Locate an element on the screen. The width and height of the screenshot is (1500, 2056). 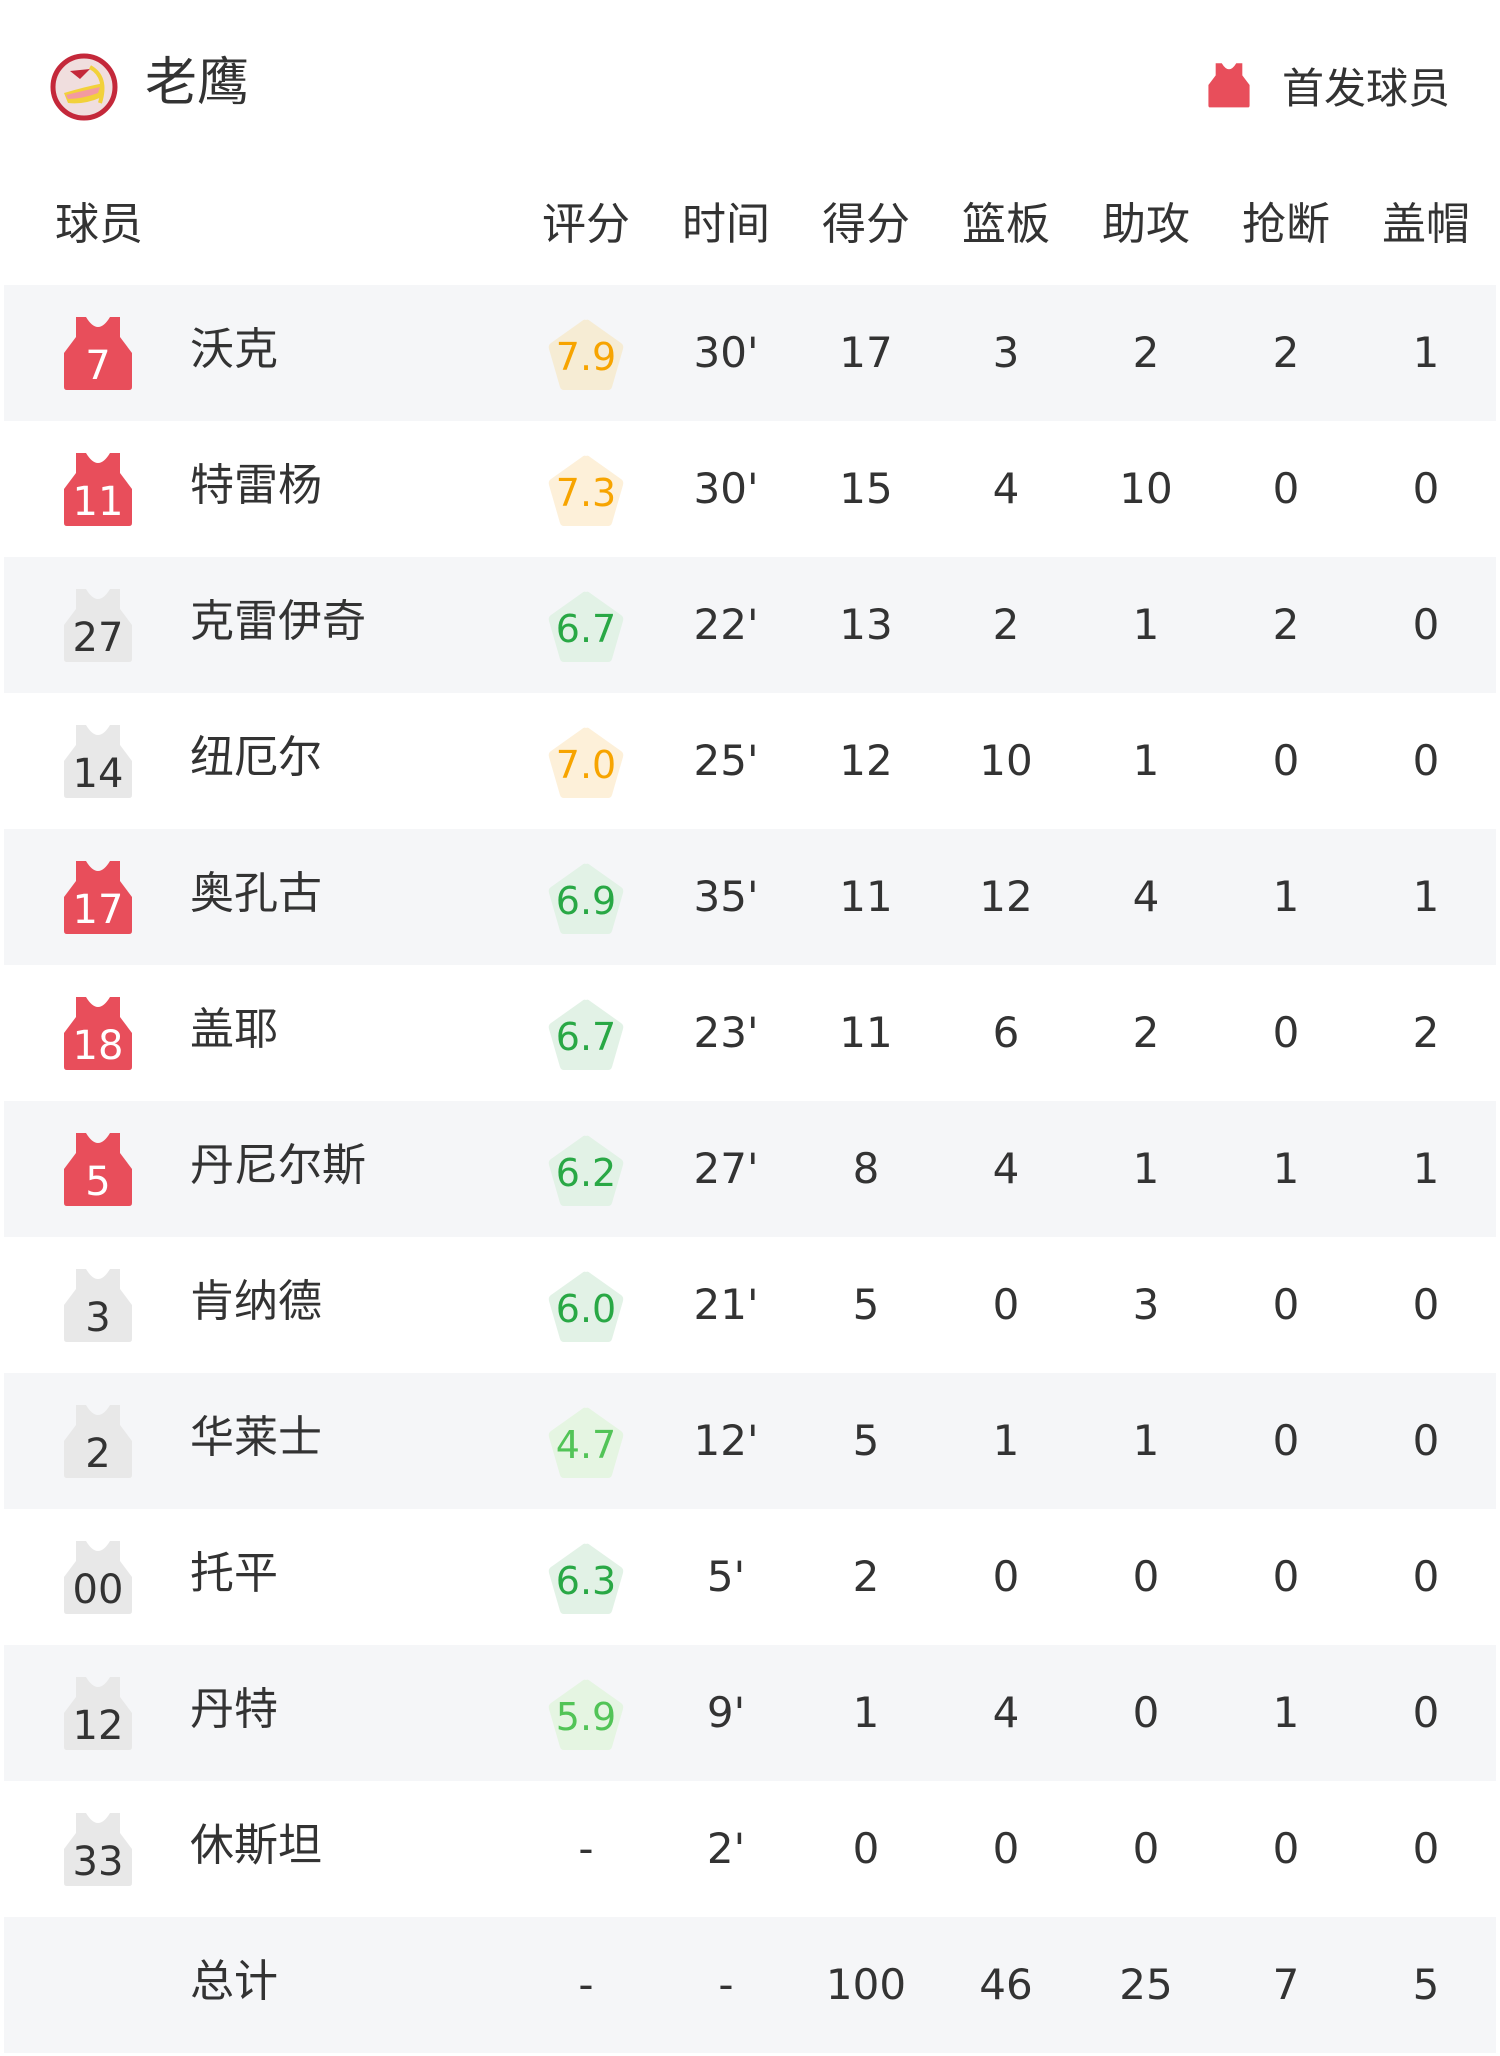
player-name: 丹特 is located at coordinates (234, 1709).